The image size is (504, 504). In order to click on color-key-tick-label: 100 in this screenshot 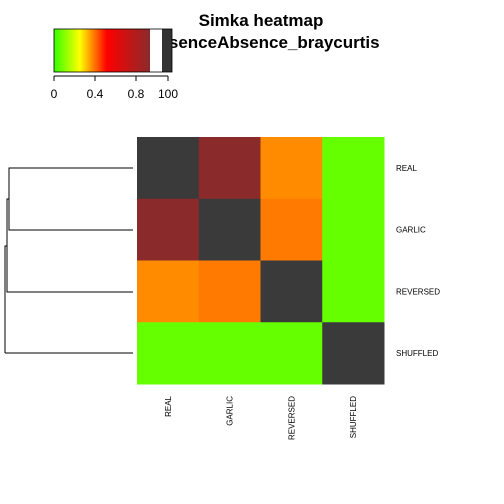, I will do `click(168, 94)`.